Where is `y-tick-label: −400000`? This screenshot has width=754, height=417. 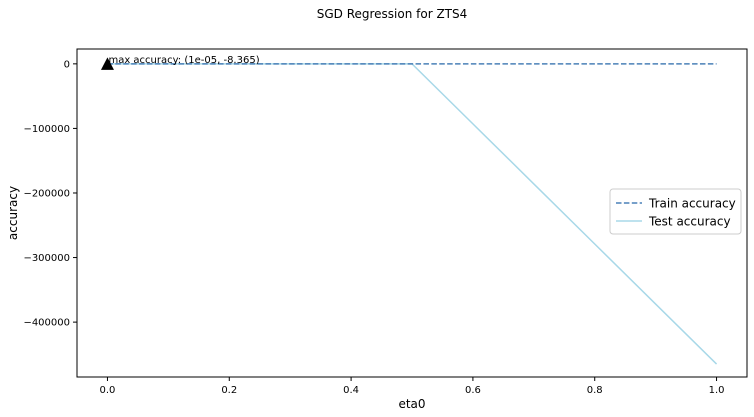
y-tick-label: −400000 is located at coordinates (46, 323).